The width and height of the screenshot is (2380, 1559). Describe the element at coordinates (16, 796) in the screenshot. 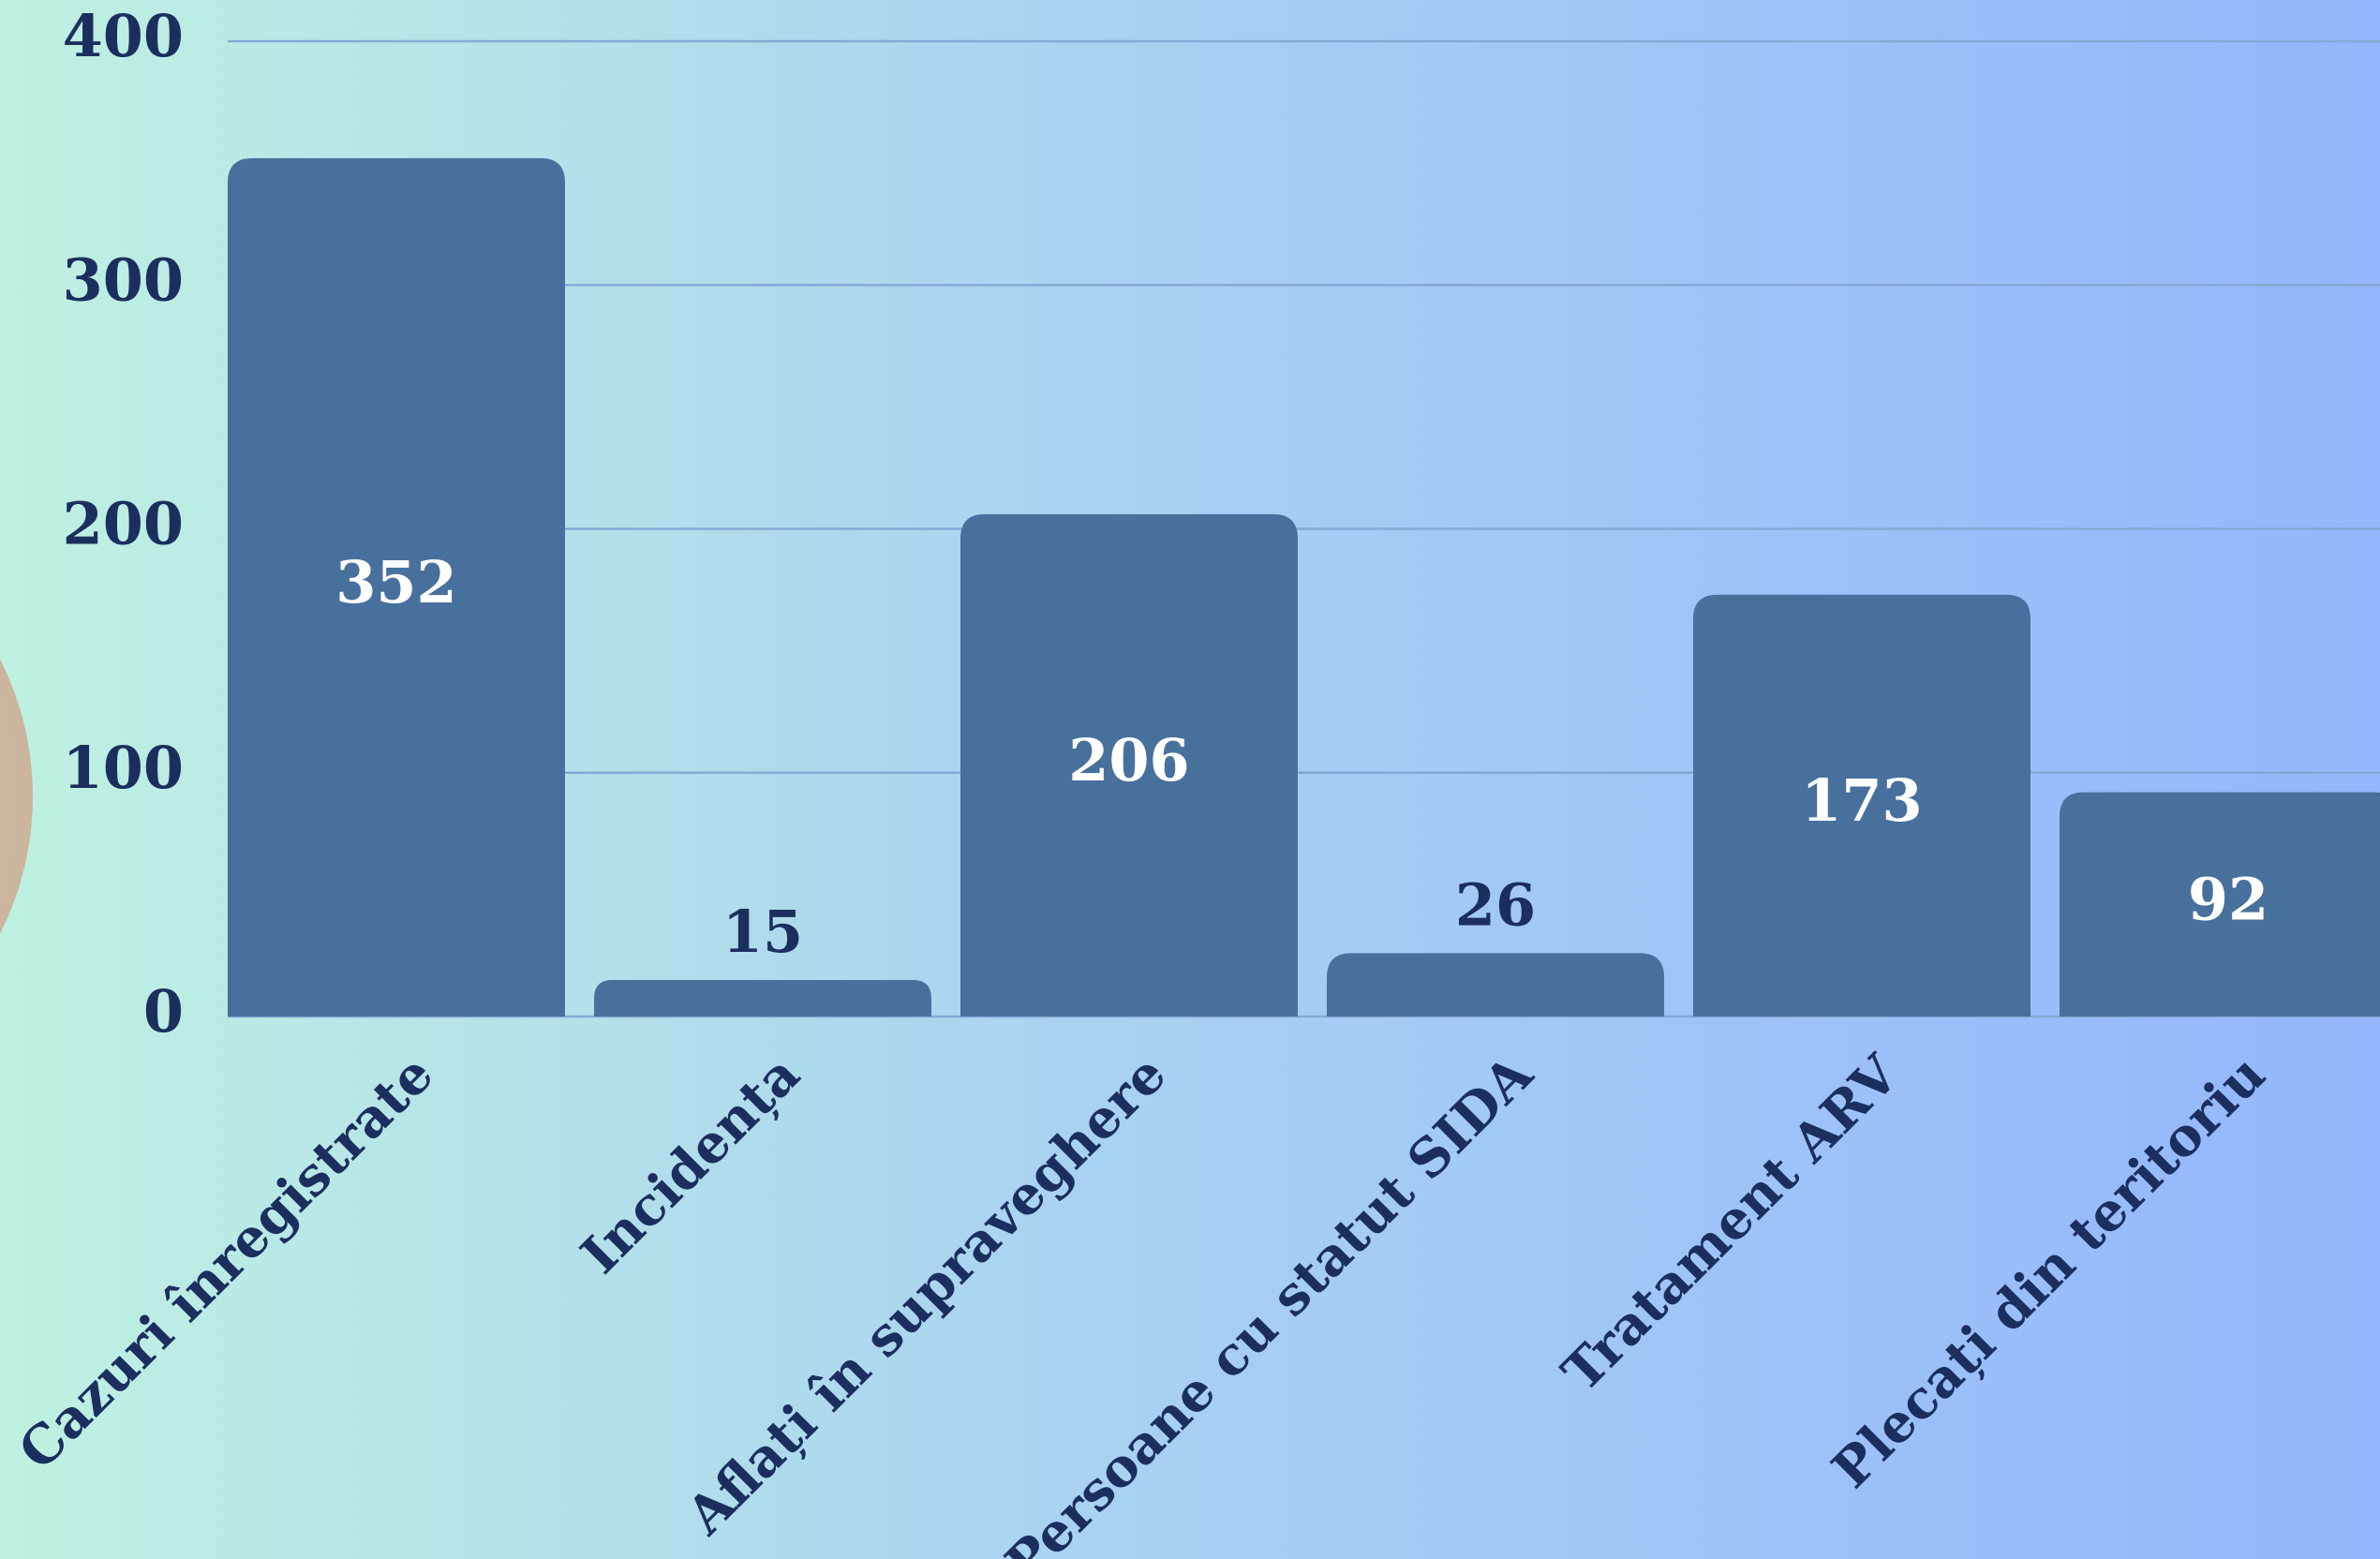

I see `photo-edge` at that location.